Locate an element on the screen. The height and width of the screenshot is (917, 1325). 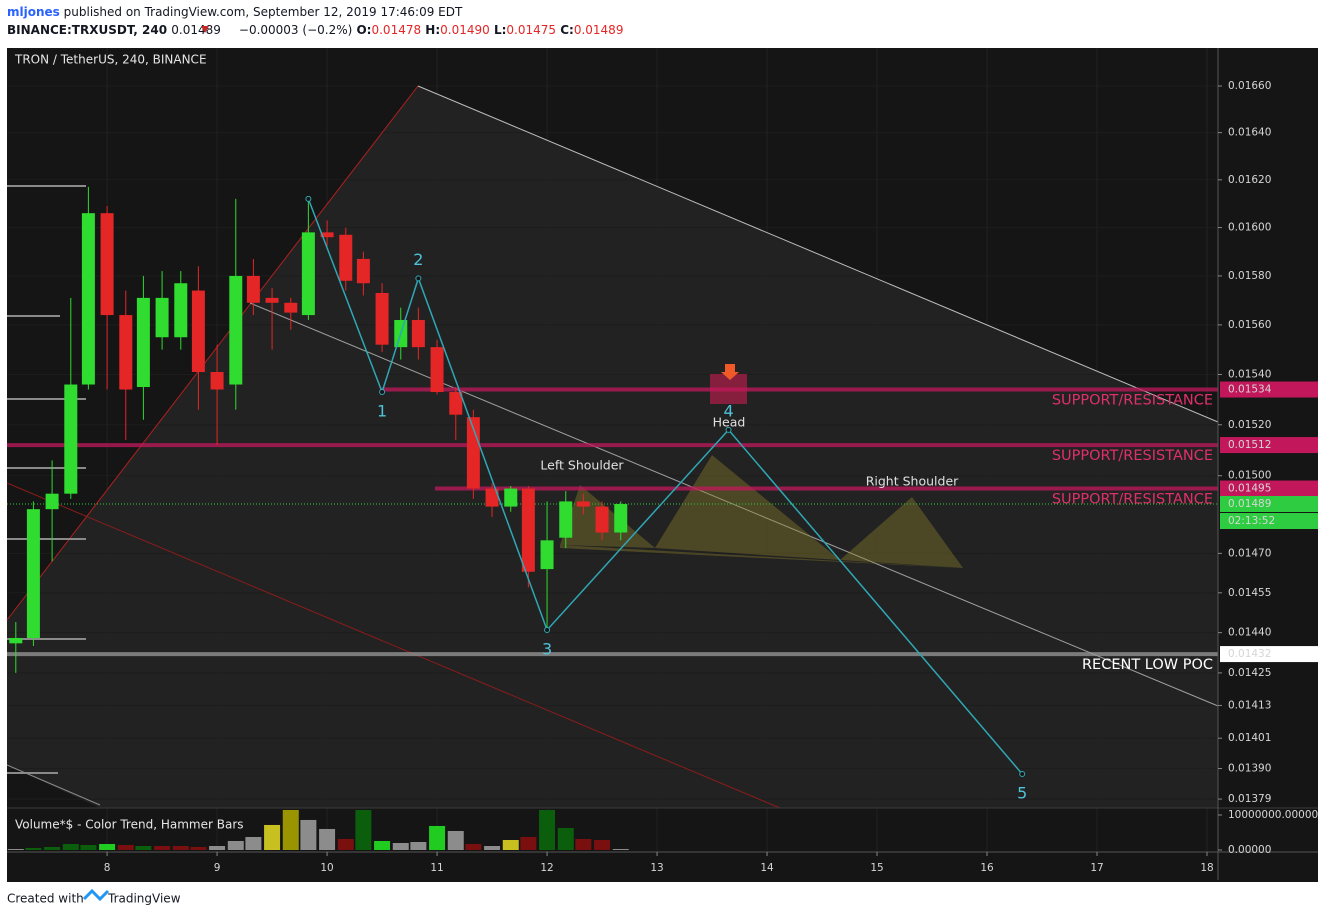
x-tick-label: 9 is located at coordinates (217, 868).